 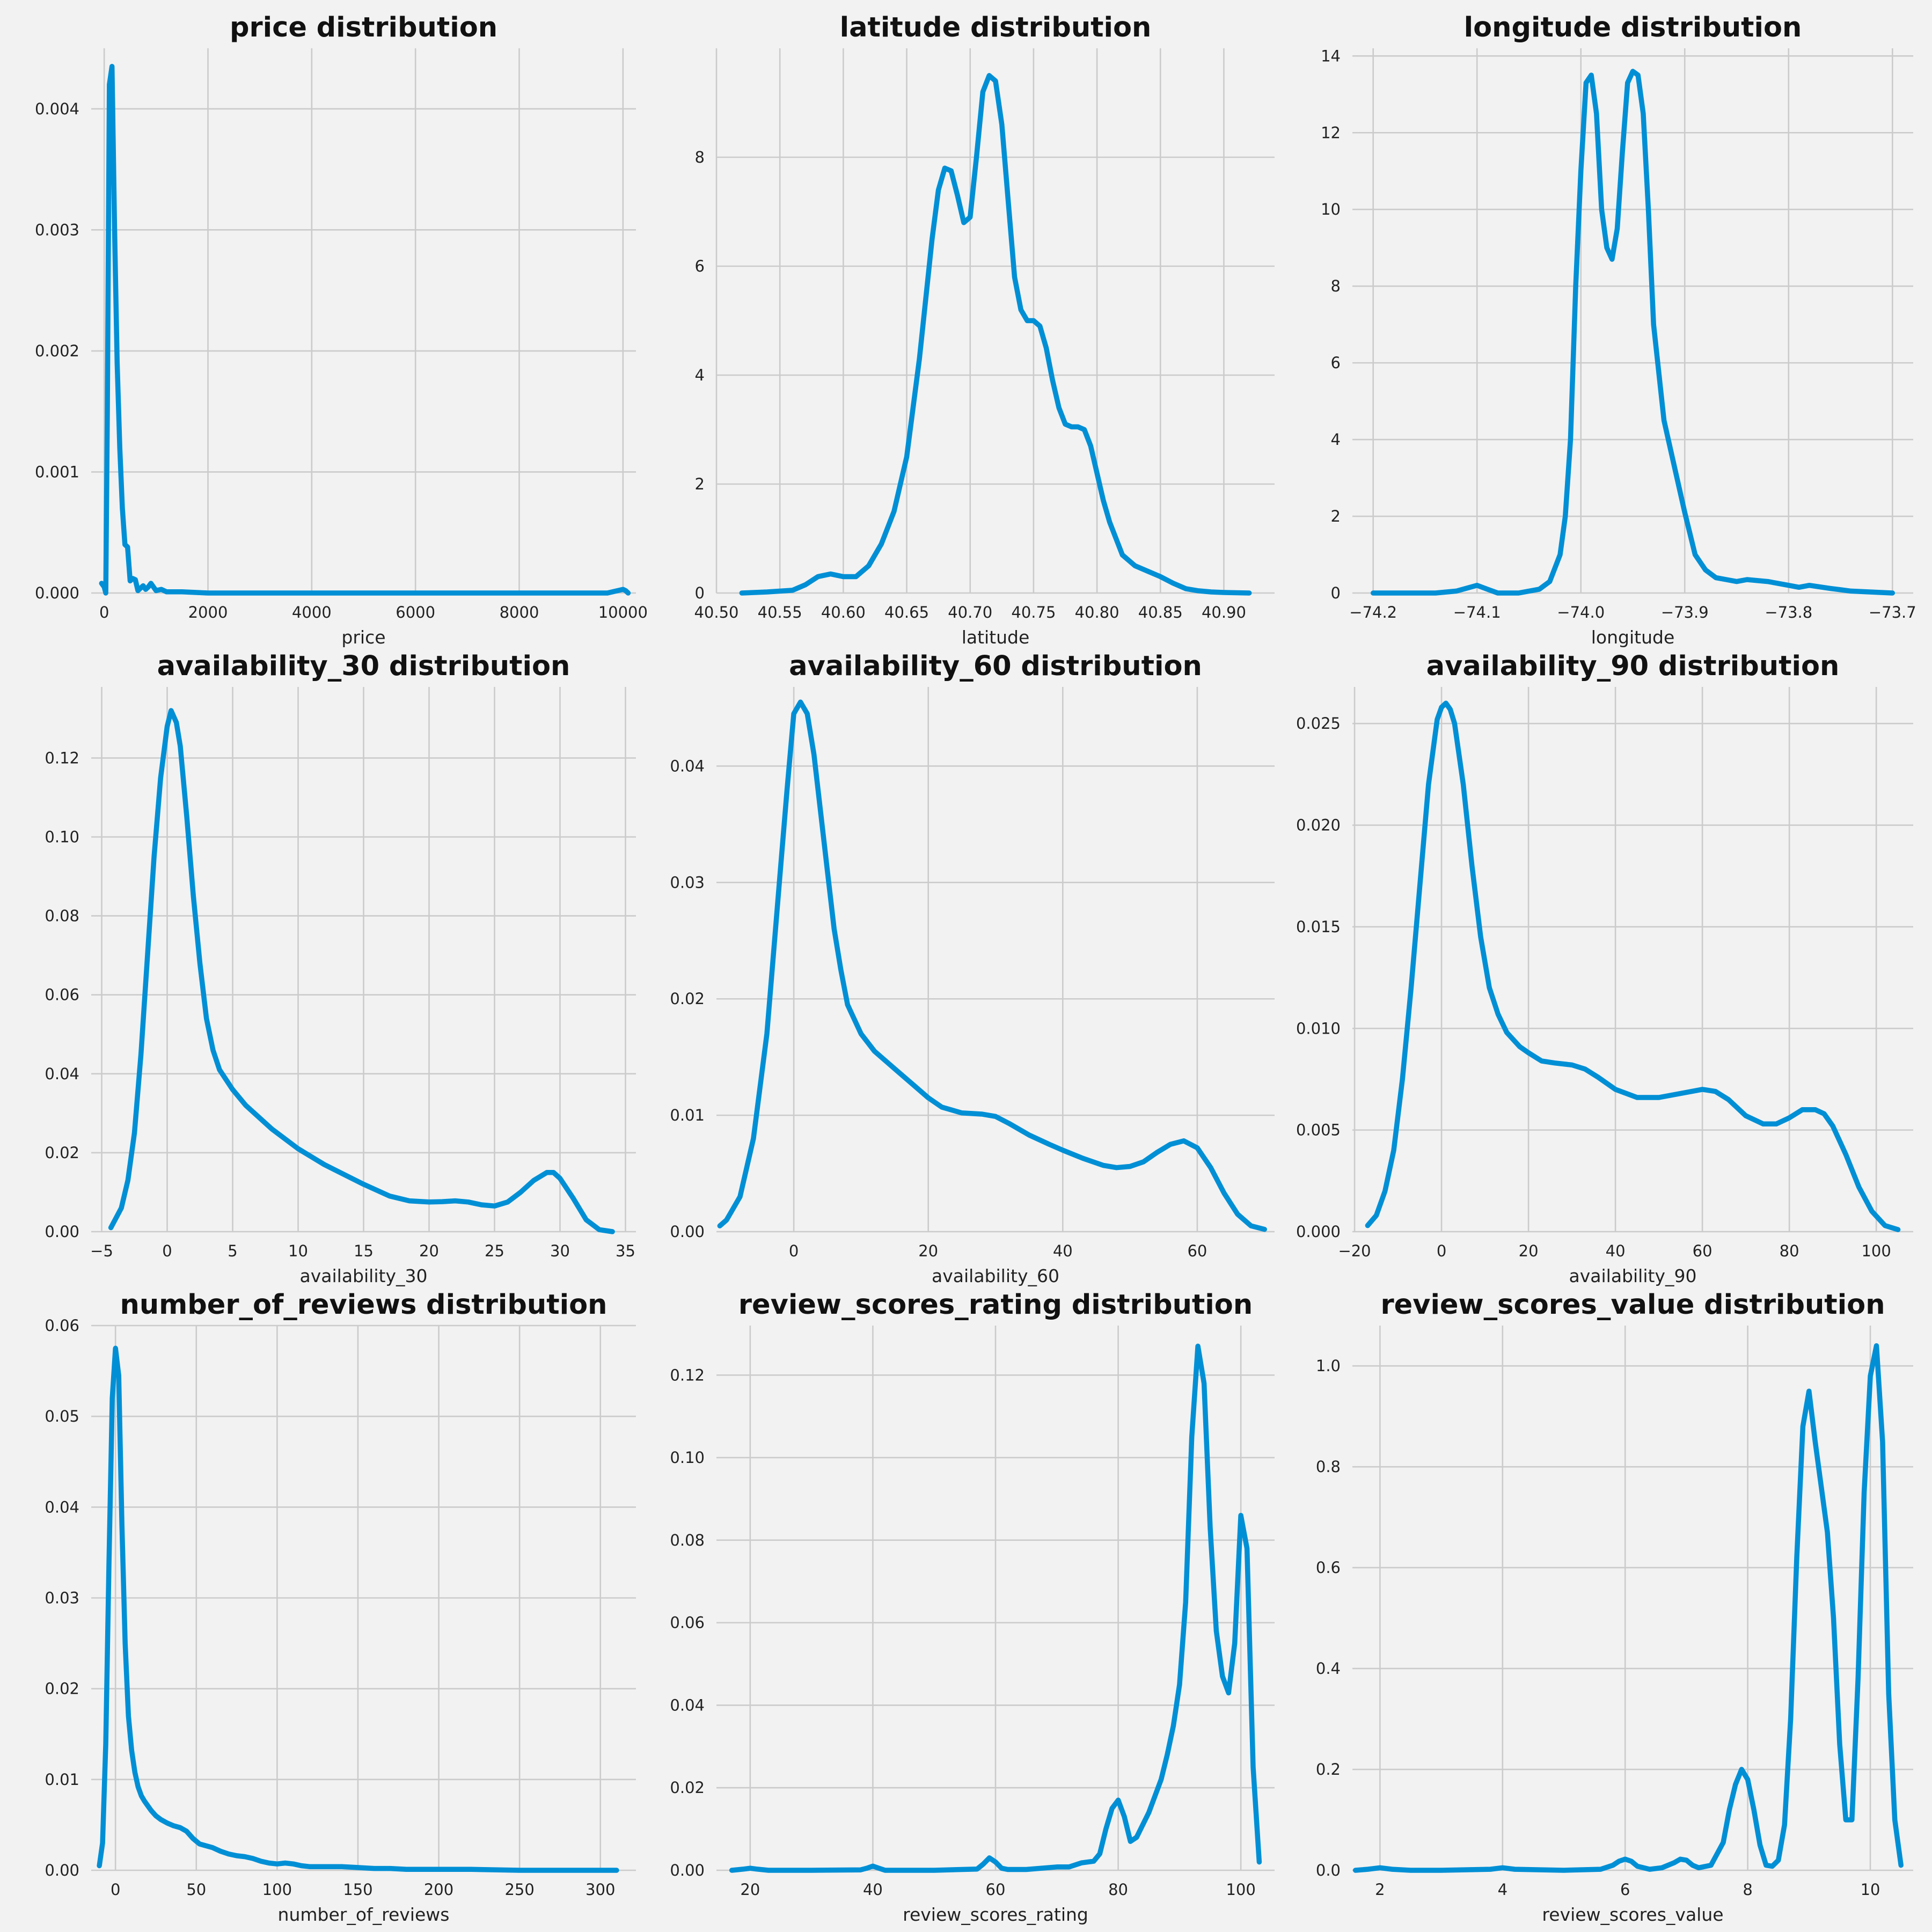 I want to click on x-tick-label: −74.0, so click(x=1581, y=612).